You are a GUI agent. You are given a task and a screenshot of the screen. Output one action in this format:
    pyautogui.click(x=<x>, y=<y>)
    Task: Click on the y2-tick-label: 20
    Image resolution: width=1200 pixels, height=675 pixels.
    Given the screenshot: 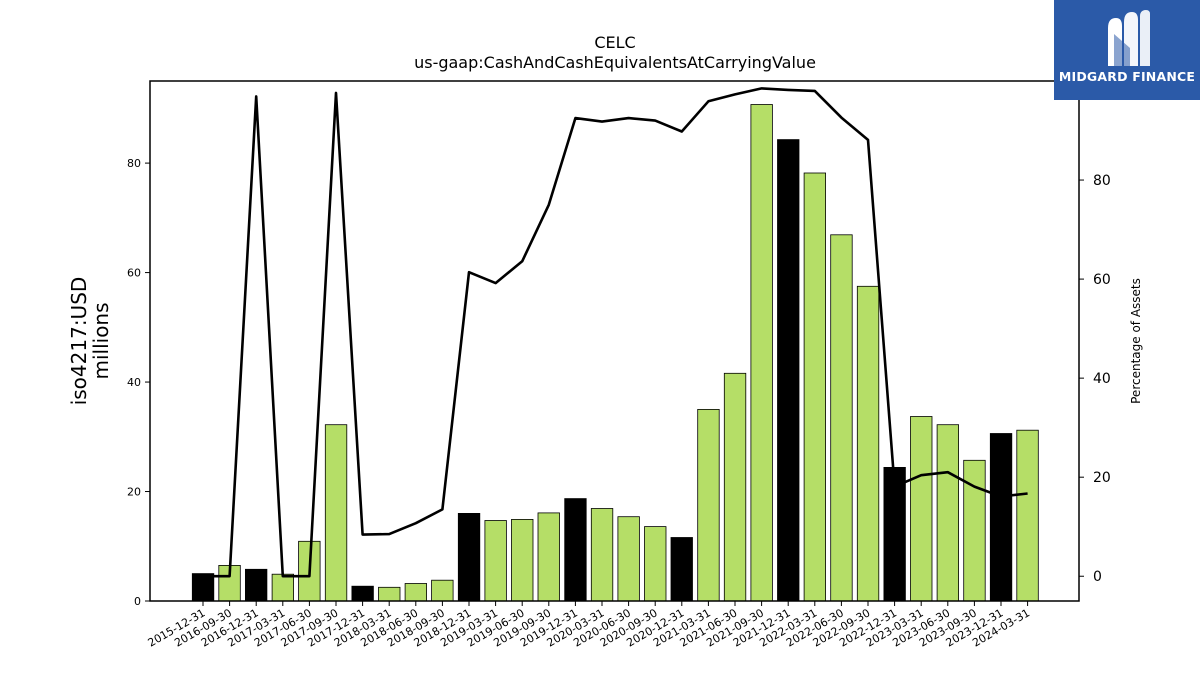 What is the action you would take?
    pyautogui.click(x=1102, y=478)
    